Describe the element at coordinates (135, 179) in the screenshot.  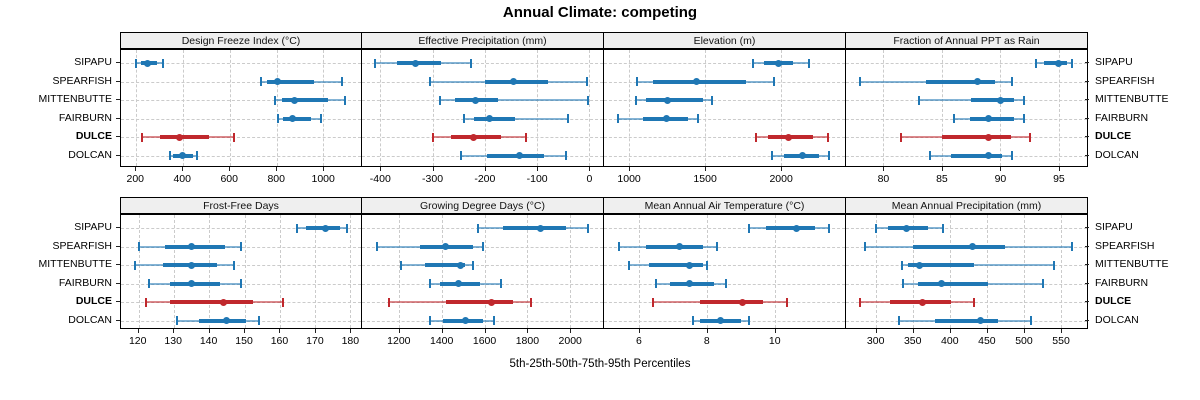
I see `axis-tick-label: 200` at that location.